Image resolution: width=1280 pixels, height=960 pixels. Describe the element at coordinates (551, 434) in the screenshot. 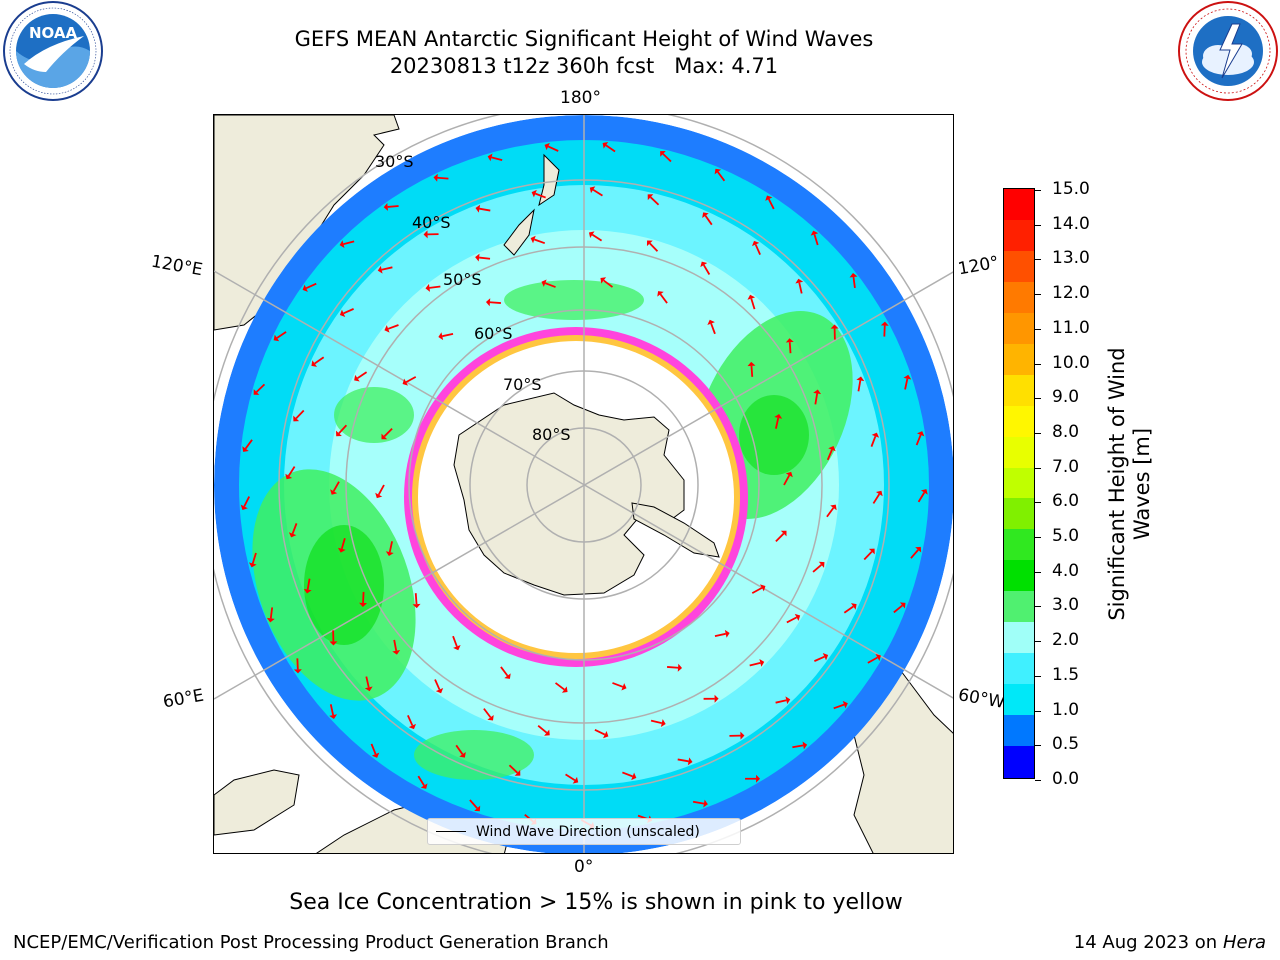

I see `lat-label-80s: 80°S` at that location.